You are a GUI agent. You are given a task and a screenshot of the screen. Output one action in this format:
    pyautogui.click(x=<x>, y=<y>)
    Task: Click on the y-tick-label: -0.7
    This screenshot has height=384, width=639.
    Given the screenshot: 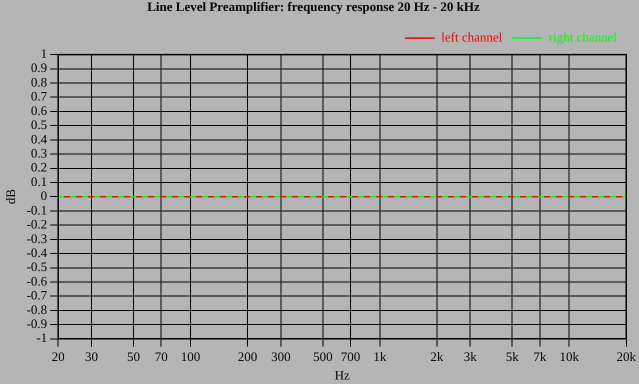 What is the action you would take?
    pyautogui.click(x=37, y=295)
    